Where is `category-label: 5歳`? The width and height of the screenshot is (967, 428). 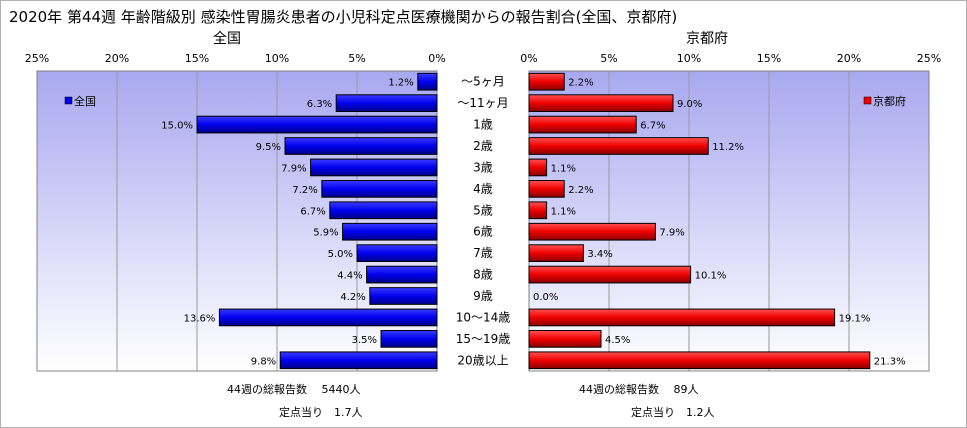
category-label: 5歳 is located at coordinates (483, 210).